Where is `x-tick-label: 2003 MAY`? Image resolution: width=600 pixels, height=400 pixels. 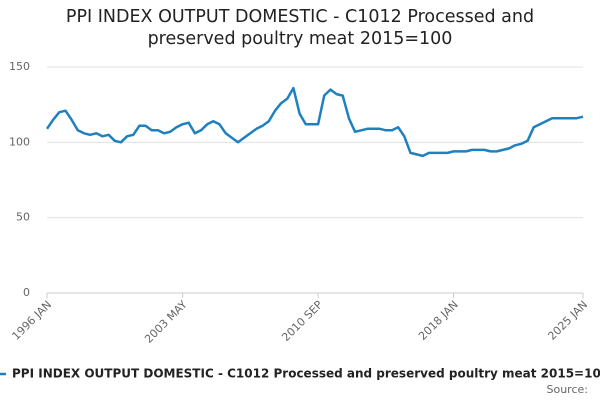 x-tick-label: 2003 MAY is located at coordinates (166, 322).